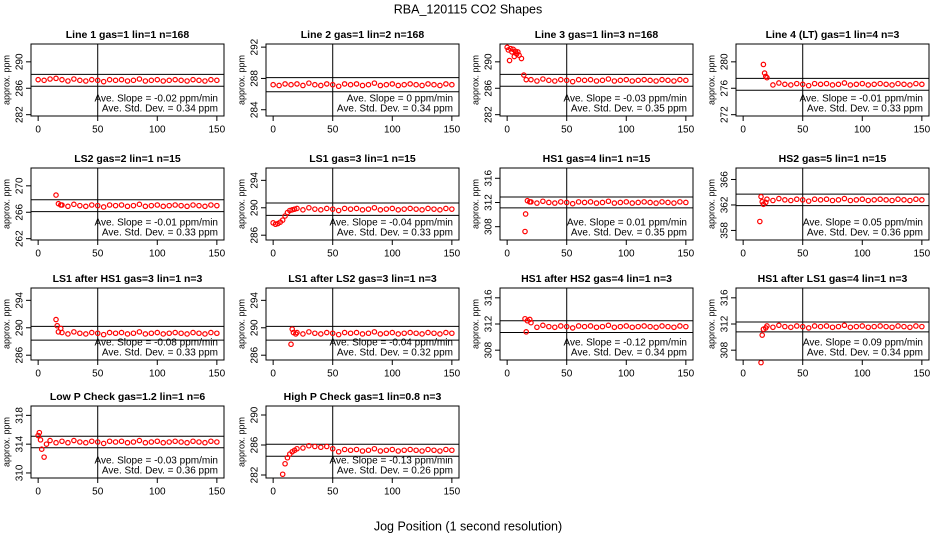  I want to click on panel-title: LS2 gas=2 lin=1 n=15, so click(127, 159).